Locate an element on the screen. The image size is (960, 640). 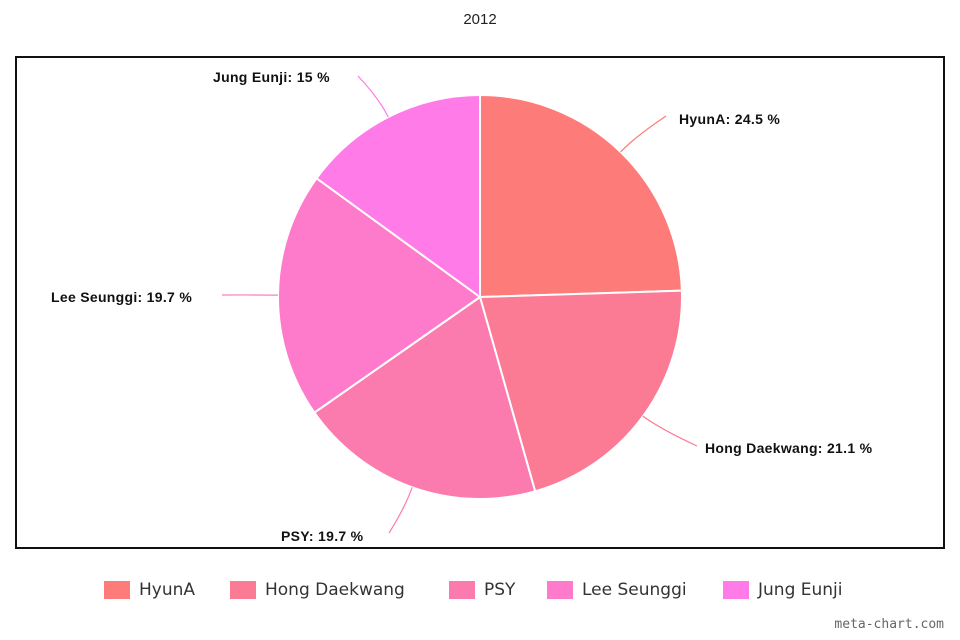
slice-label-hong-daekwang: Hong Daekwang: 21.1 % is located at coordinates (789, 448).